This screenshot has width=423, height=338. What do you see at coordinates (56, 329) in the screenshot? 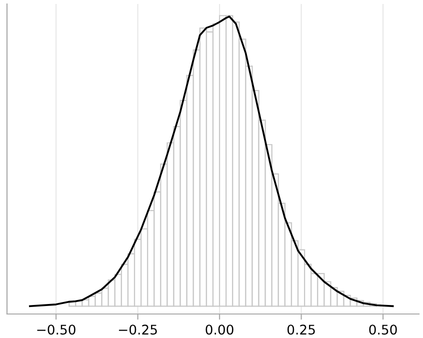
I see `x-tick-label: −0.50` at bounding box center [56, 329].